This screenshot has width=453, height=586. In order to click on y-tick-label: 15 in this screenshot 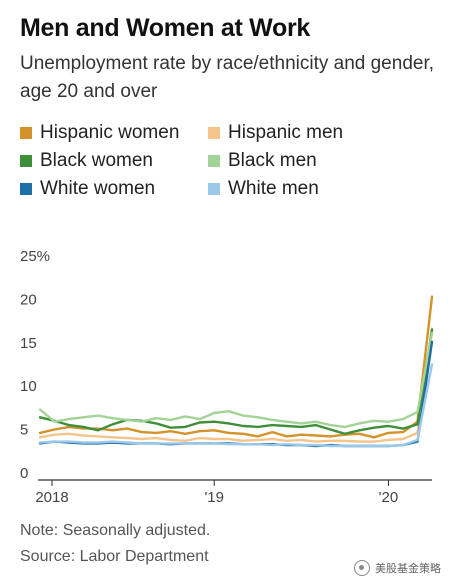, I will do `click(28, 343)`.